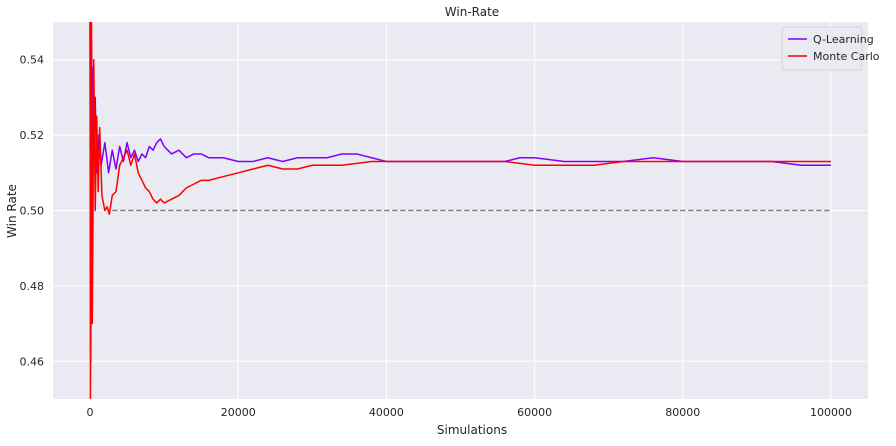  I want to click on y-tick-label: 0.50, so click(32, 211).